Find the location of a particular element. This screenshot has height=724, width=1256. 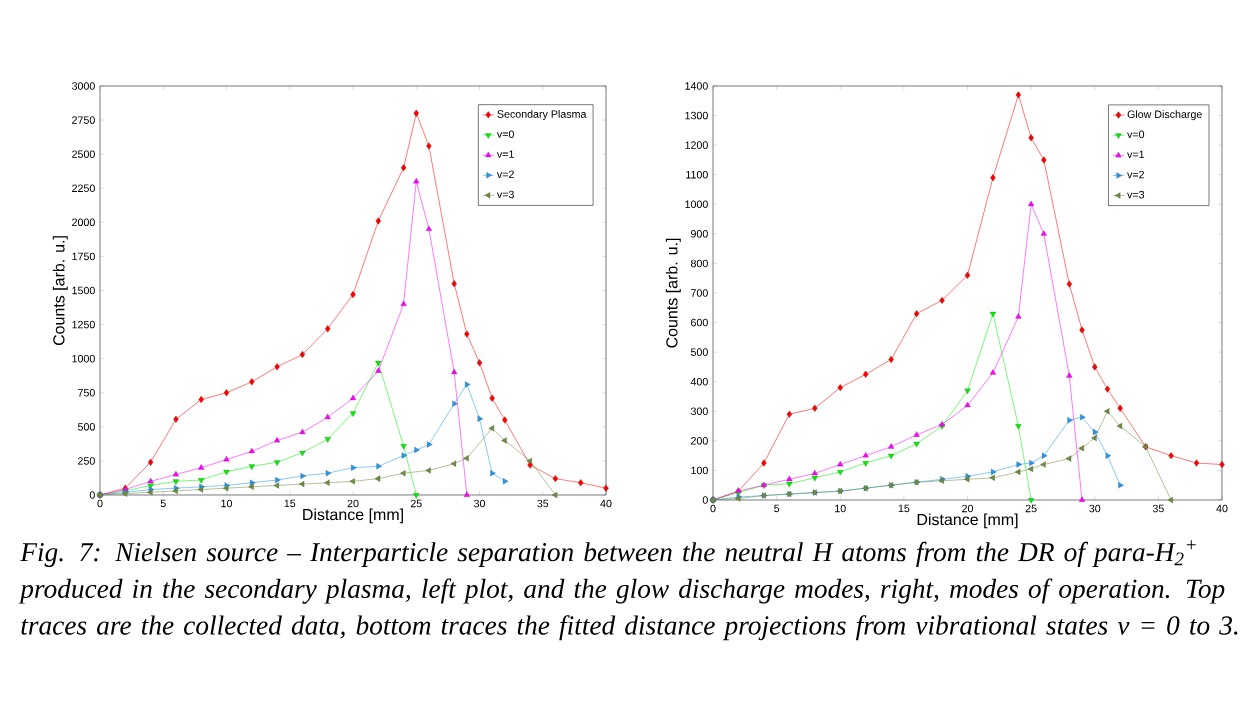

y-tick-label: 800 is located at coordinates (699, 263).